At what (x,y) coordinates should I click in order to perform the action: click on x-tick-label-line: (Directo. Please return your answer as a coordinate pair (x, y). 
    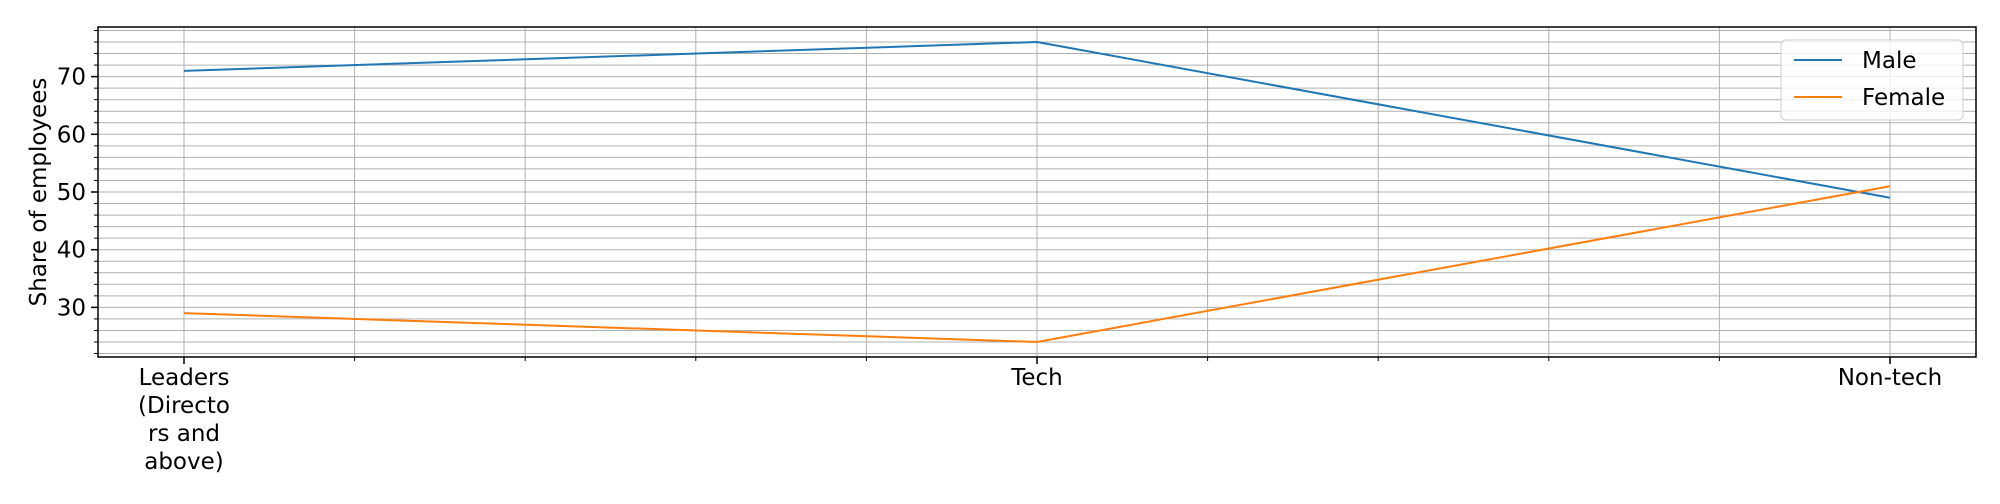
    Looking at the image, I should click on (184, 406).